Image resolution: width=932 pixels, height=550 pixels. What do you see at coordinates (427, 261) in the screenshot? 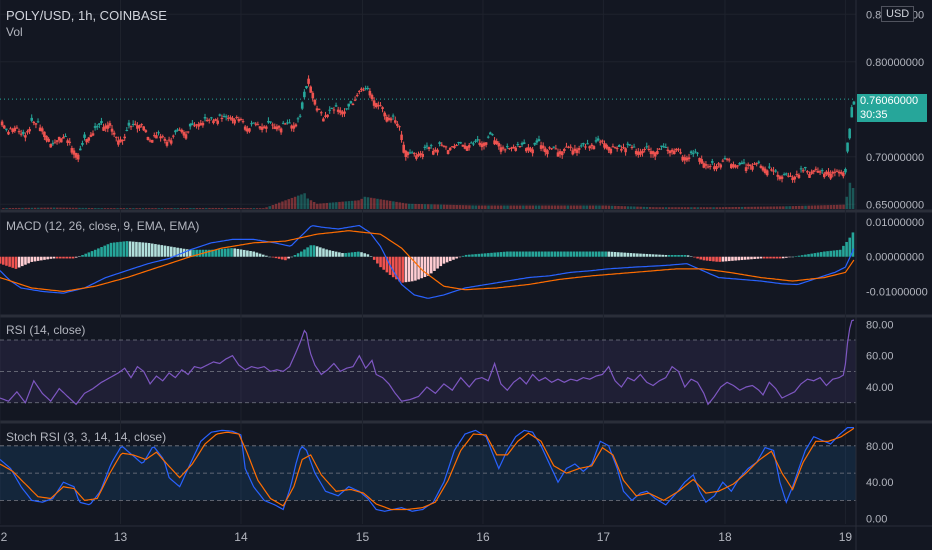
I see `signal-line` at bounding box center [427, 261].